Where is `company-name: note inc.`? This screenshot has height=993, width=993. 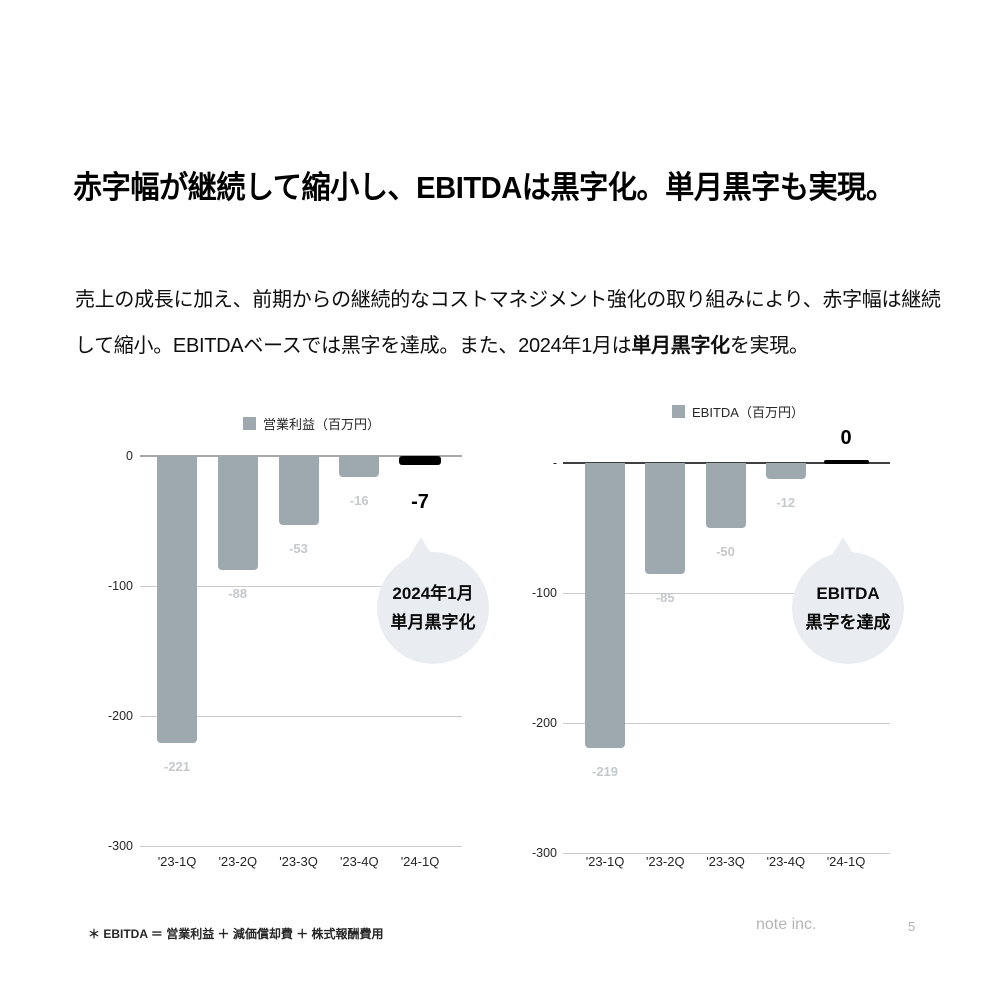 company-name: note inc. is located at coordinates (786, 924).